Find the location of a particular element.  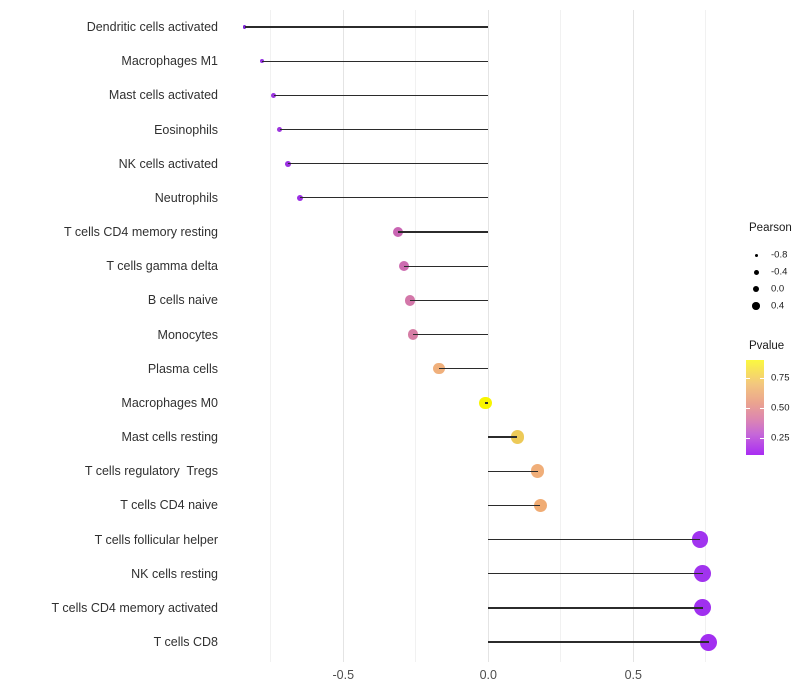

category-label: B cells naive is located at coordinates (182, 300).